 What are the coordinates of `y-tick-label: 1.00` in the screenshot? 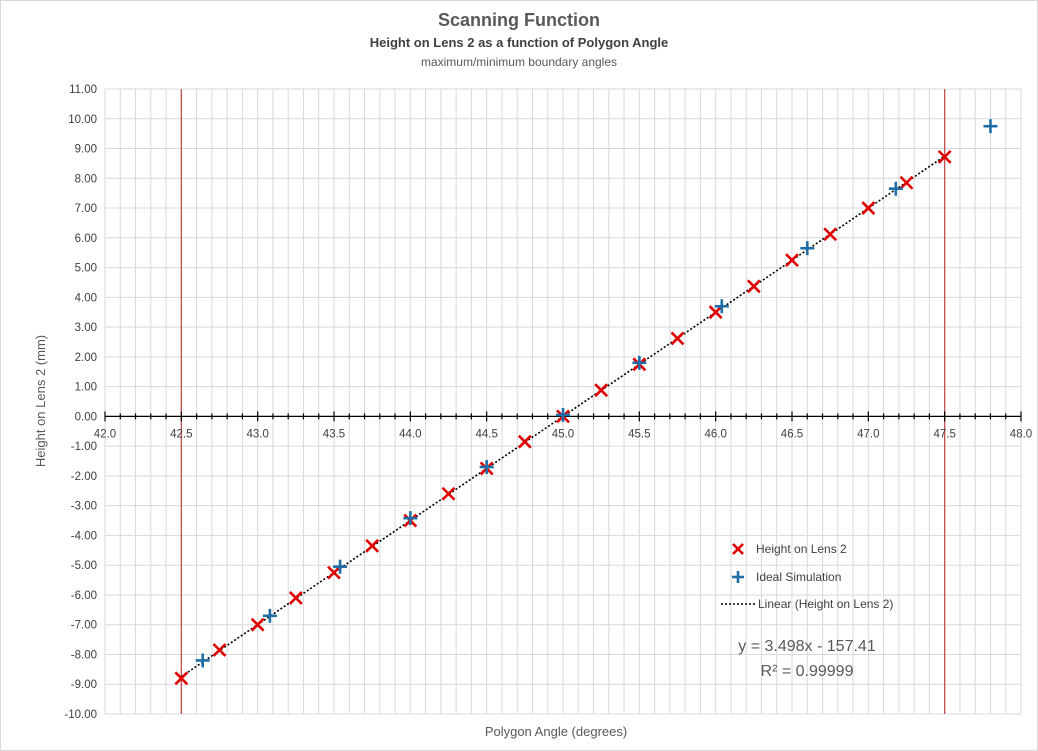 It's located at (86, 388).